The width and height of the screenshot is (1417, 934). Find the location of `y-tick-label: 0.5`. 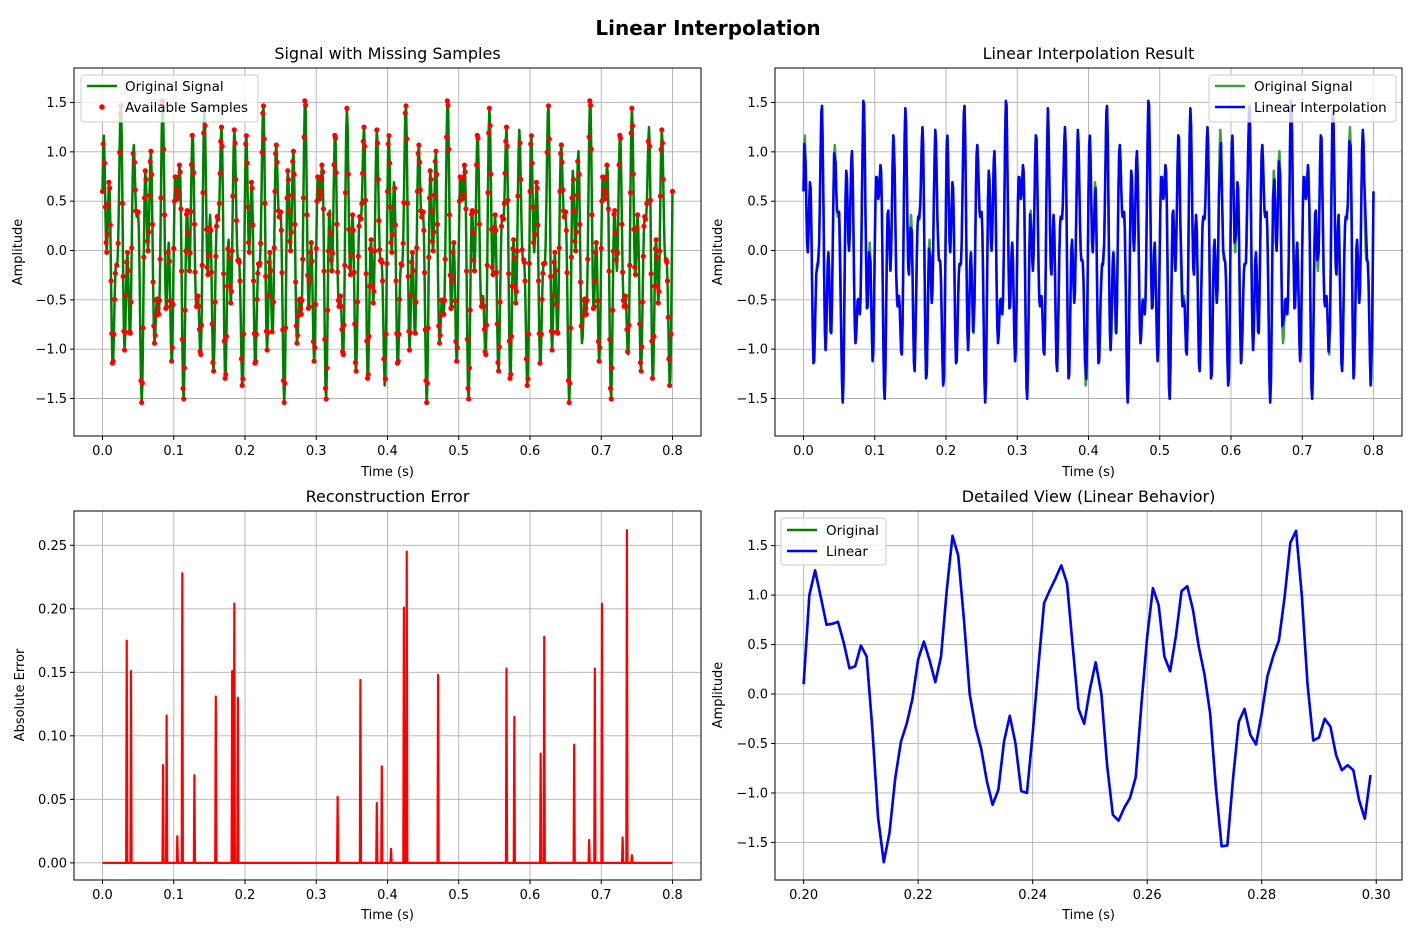

y-tick-label: 0.5 is located at coordinates (757, 645).